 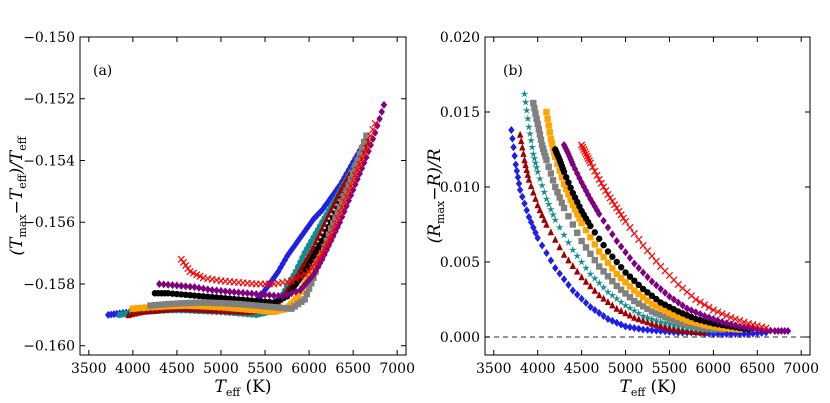 I want to click on panel-b-series-red, so click(x=673, y=236).